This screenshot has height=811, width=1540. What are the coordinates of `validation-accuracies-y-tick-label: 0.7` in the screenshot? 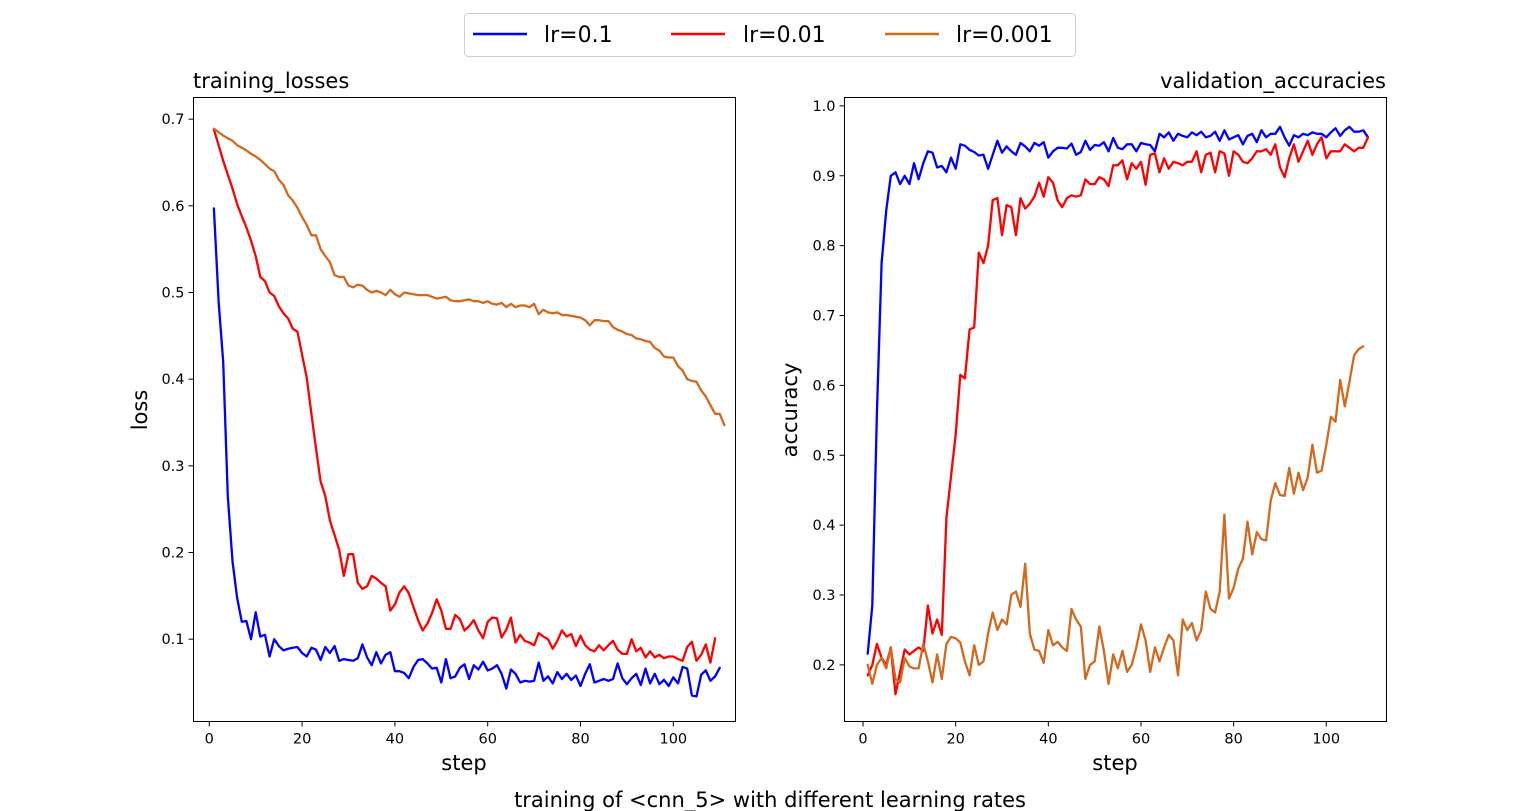 It's located at (823, 317).